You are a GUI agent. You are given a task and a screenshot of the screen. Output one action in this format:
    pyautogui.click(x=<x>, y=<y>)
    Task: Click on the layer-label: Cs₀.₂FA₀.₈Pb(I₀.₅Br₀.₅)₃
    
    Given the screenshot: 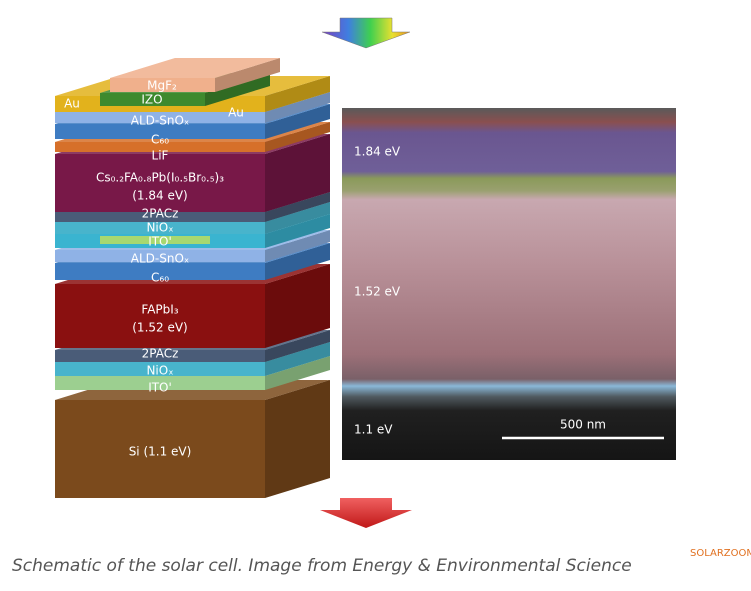 What is the action you would take?
    pyautogui.click(x=160, y=178)
    